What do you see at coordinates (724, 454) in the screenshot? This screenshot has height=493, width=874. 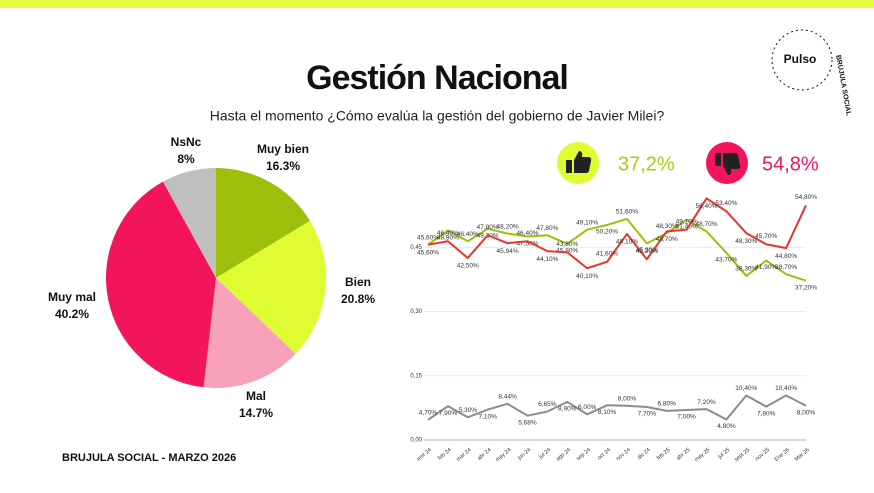 I see `x-tick-label: jul 25` at bounding box center [724, 454].